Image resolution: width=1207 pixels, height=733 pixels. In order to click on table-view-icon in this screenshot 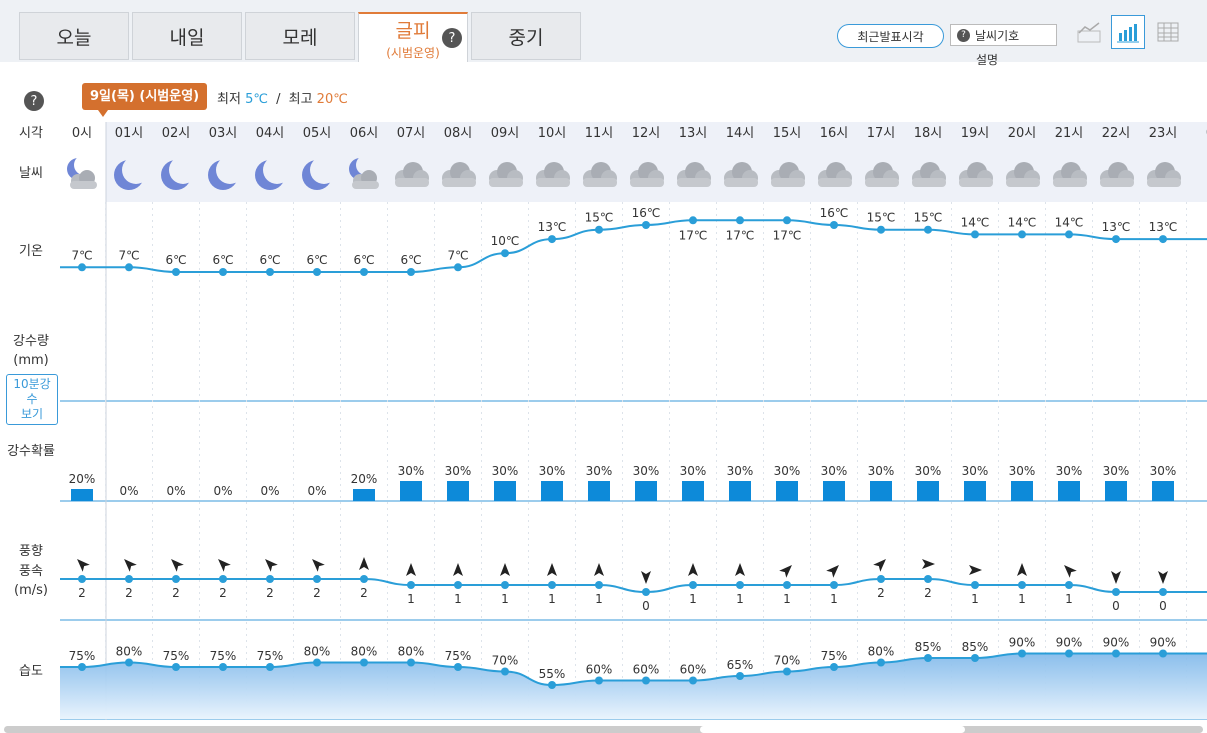, I will do `click(1168, 32)`.